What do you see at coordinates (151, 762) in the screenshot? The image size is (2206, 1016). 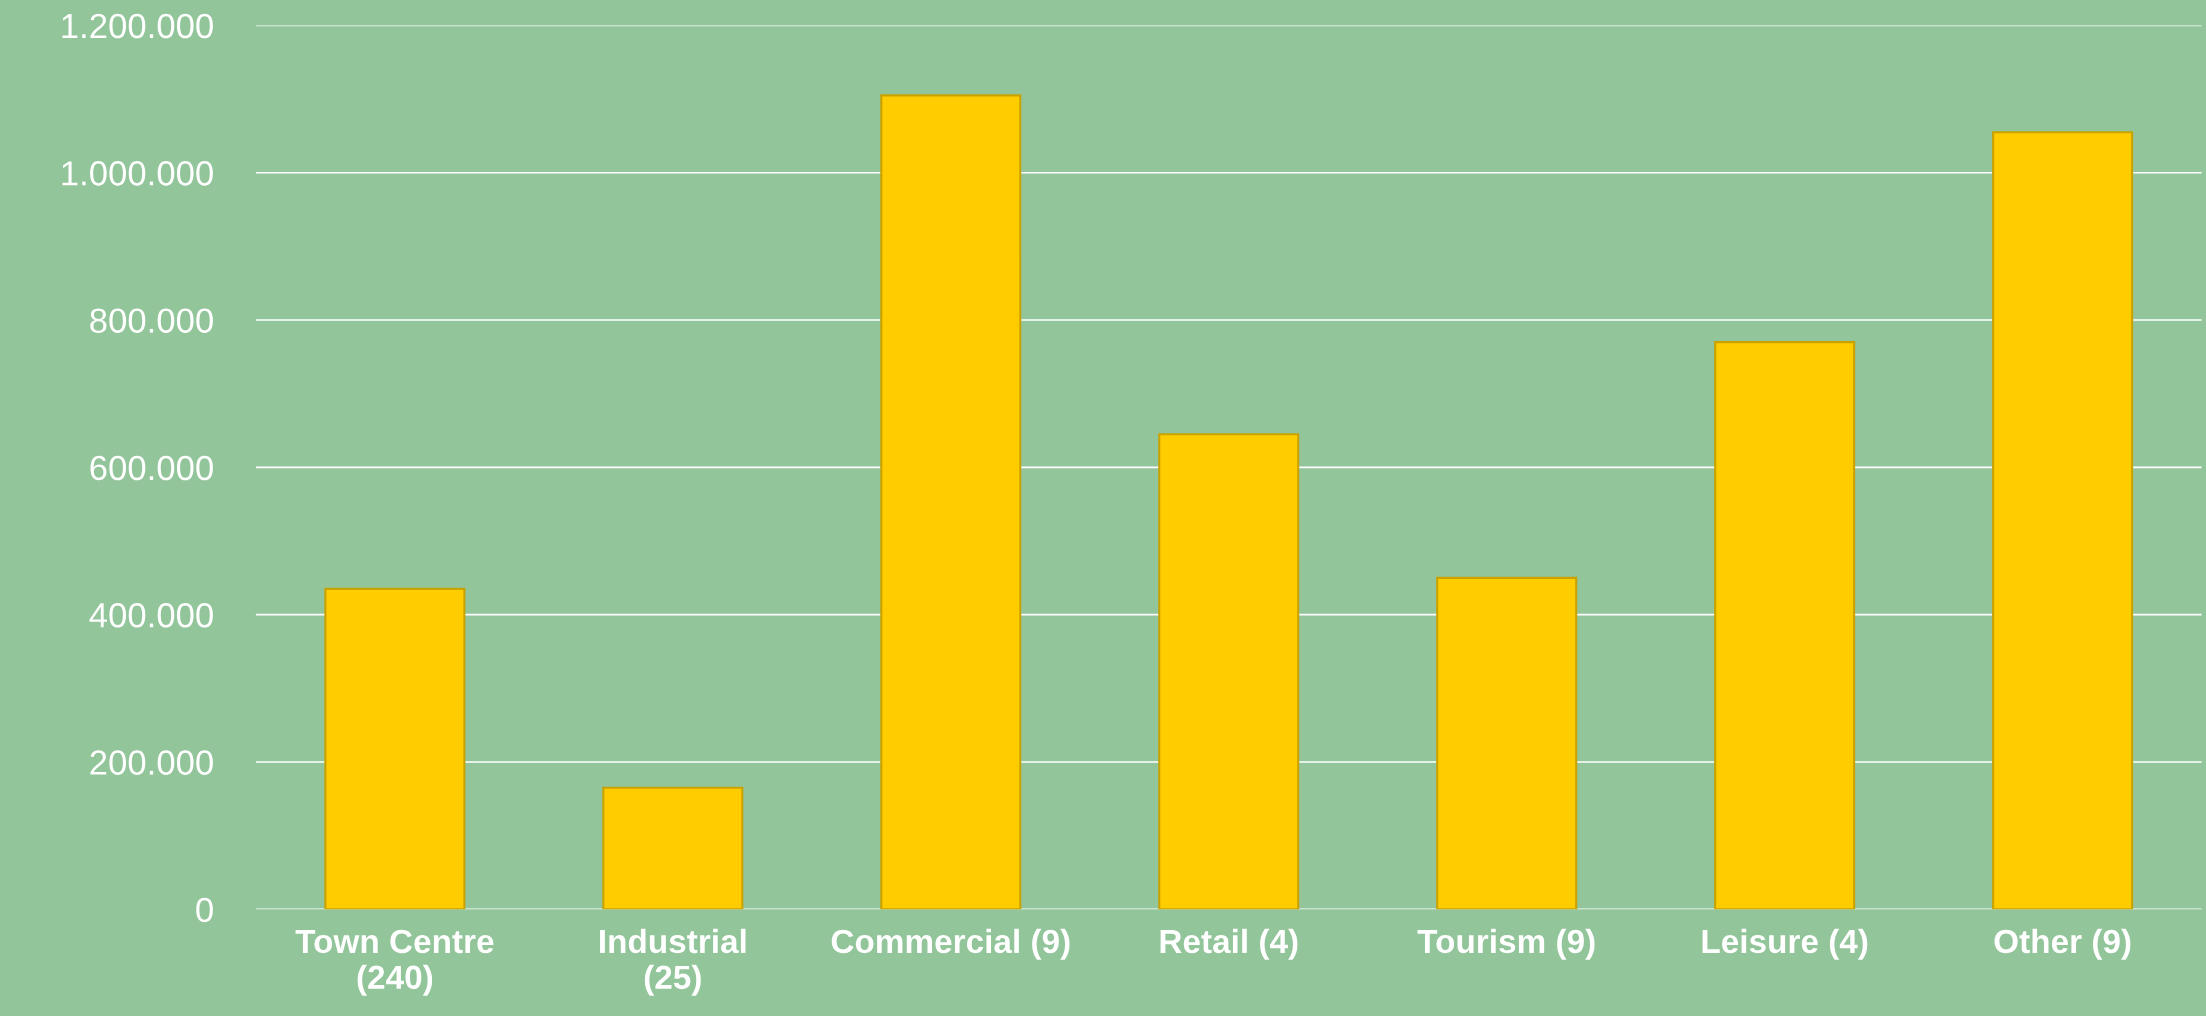 I see `y-tick-label: 200.000` at bounding box center [151, 762].